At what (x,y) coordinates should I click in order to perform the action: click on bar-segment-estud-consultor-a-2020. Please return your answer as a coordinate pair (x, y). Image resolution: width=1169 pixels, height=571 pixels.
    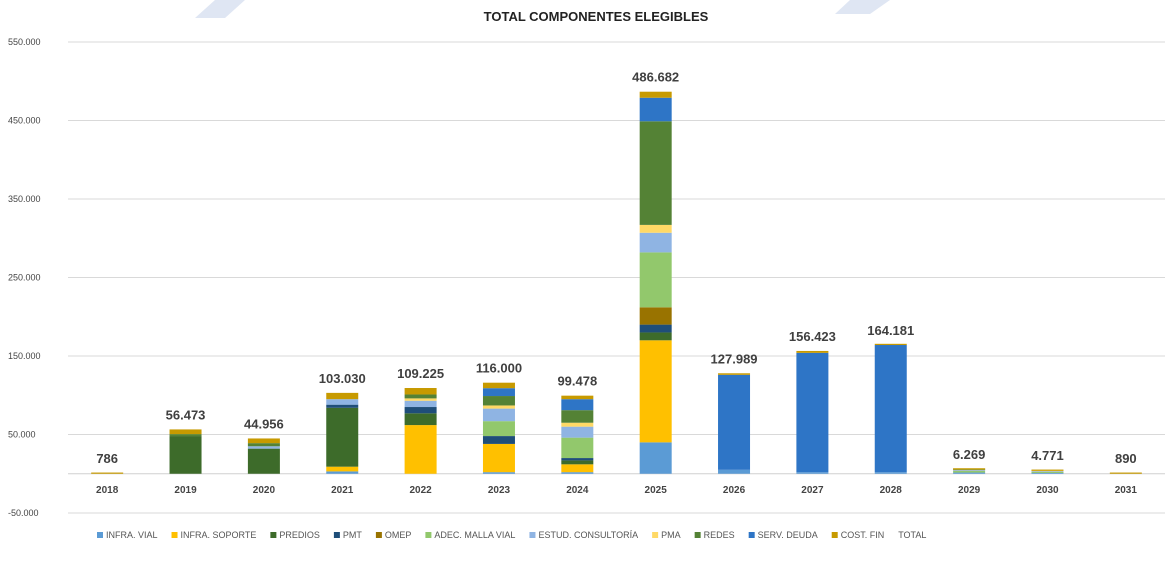
    Looking at the image, I should click on (263, 447).